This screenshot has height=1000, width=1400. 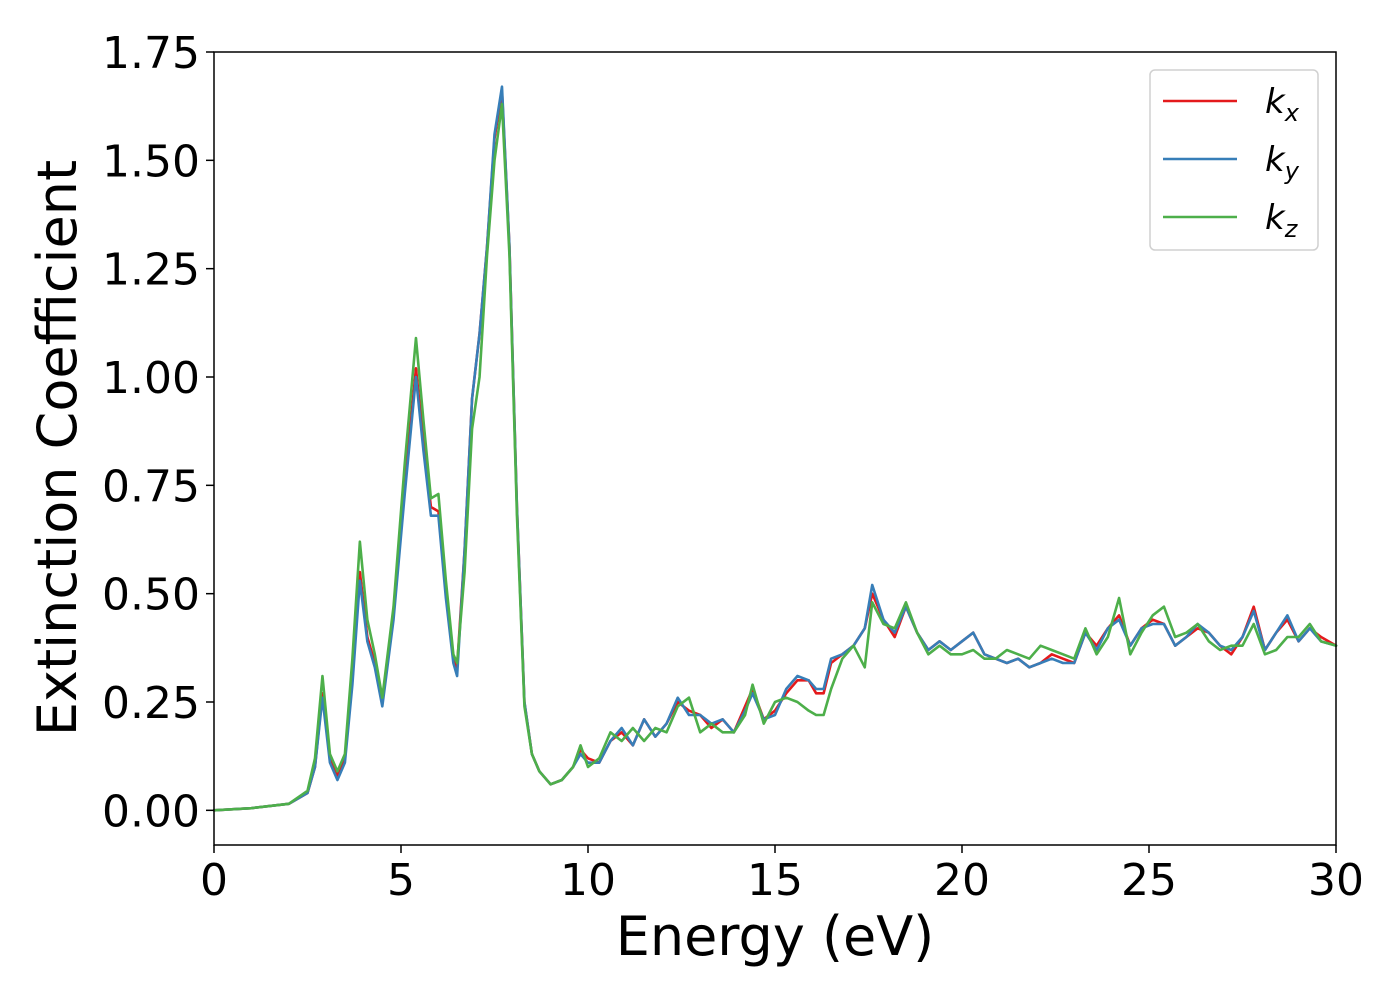 What do you see at coordinates (775, 936) in the screenshot?
I see `x-axis-label: Energy (eV)` at bounding box center [775, 936].